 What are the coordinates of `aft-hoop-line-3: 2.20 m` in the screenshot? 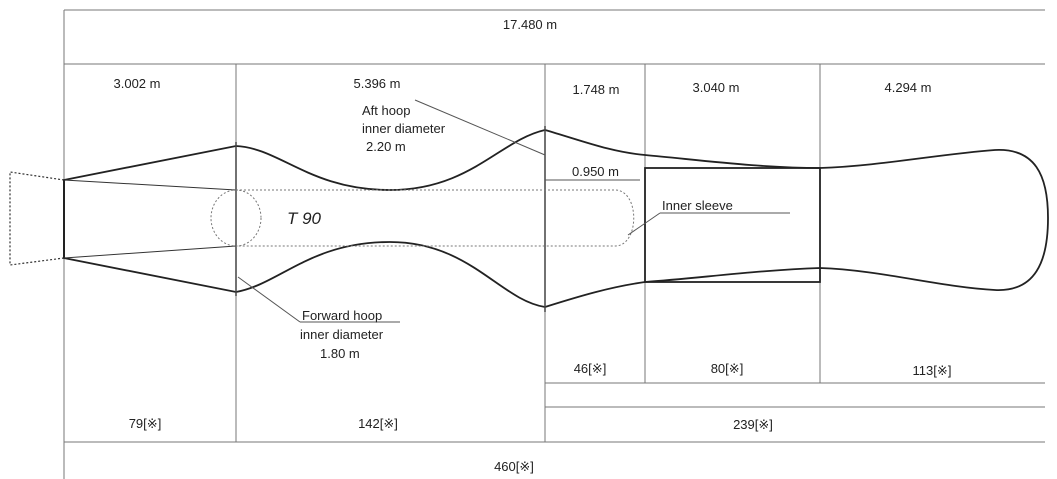 It's located at (386, 146).